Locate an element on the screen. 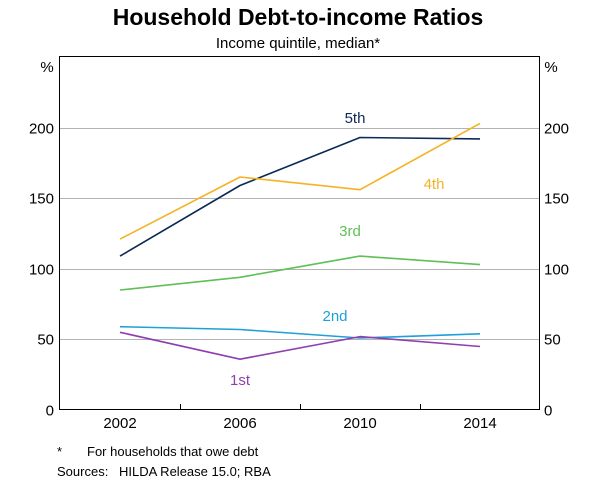  y-tick-label-right: 50 is located at coordinates (552, 340).